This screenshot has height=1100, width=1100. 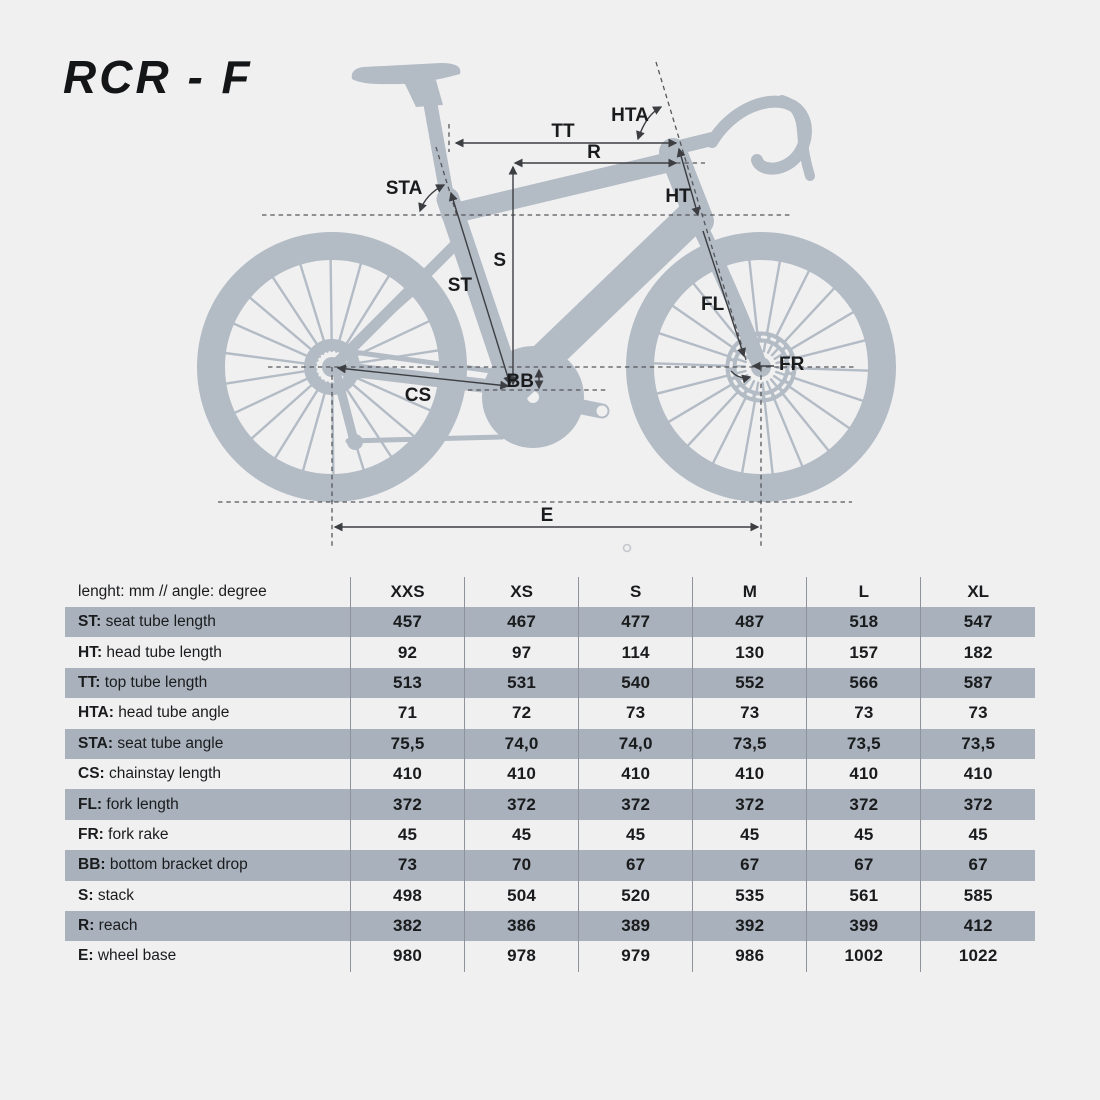 I want to click on row-abbreviation: ST:, so click(x=90, y=622).